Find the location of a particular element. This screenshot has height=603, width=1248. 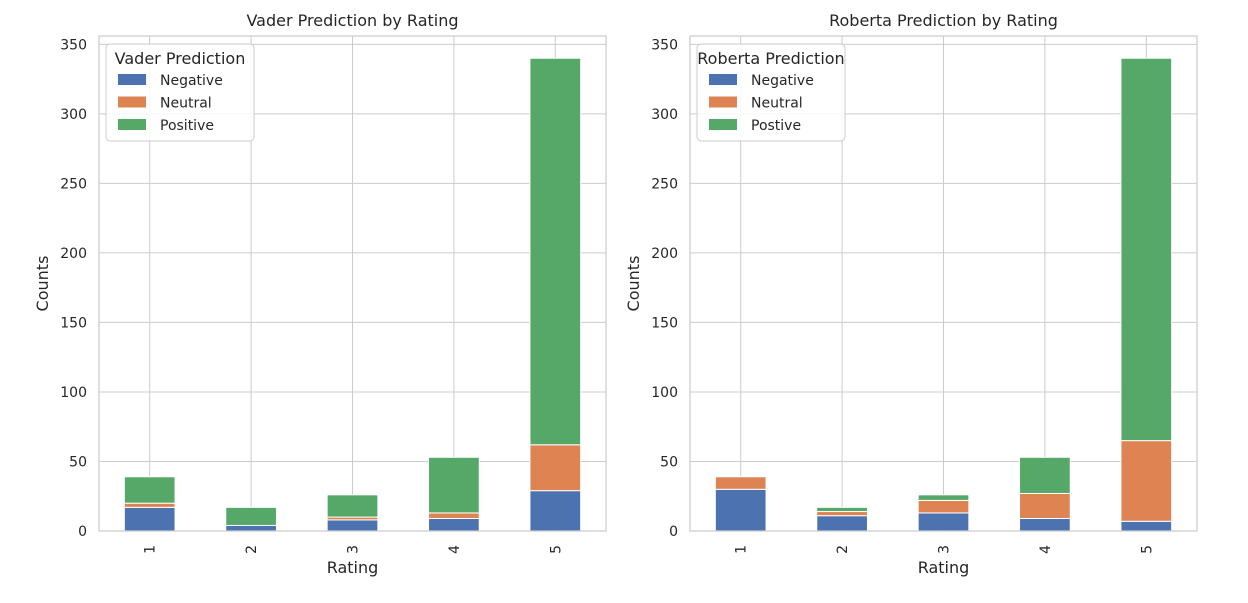

legend-entry-postive: Postive is located at coordinates (776, 126).